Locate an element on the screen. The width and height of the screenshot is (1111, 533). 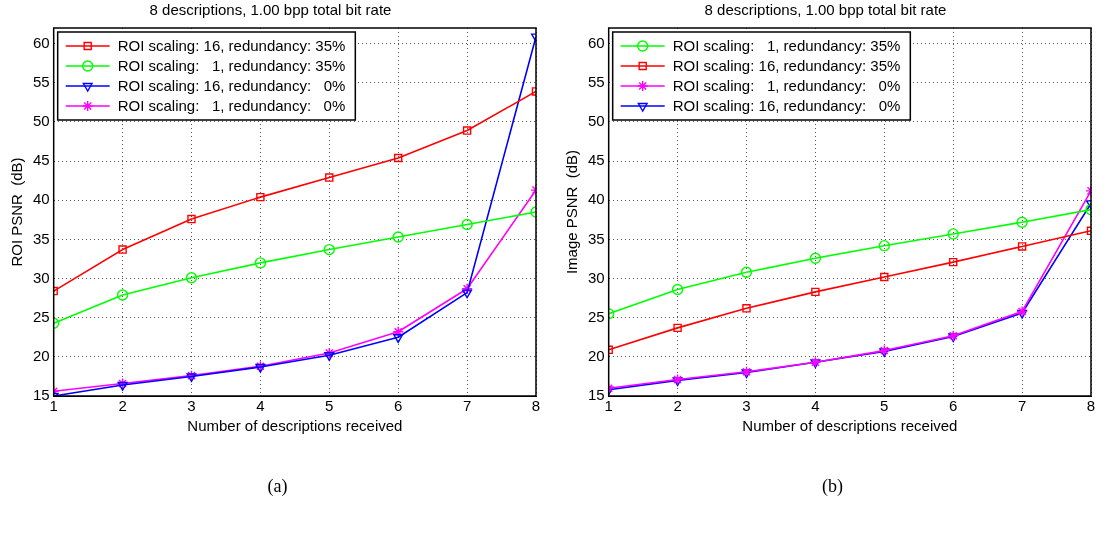
text: (a) is located at coordinates (277, 486).